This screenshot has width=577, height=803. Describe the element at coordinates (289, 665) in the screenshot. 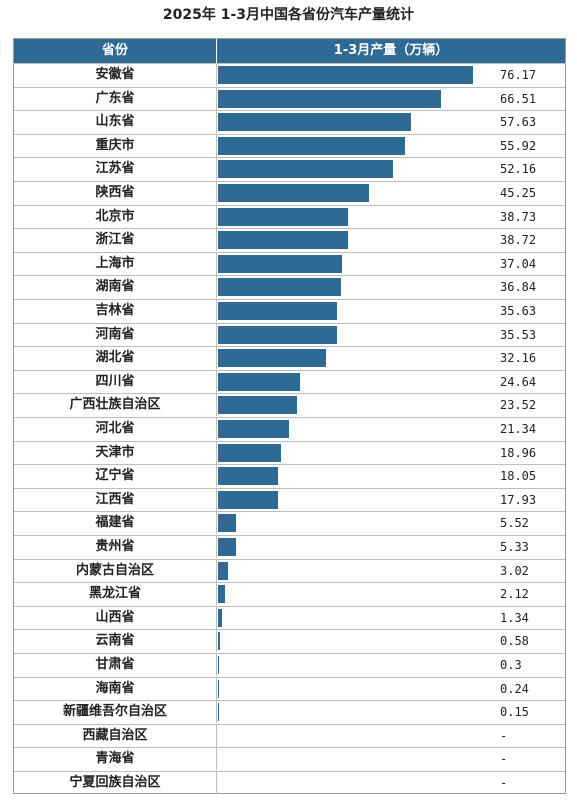

I see `table-row: 甘肃省 0.3` at that location.